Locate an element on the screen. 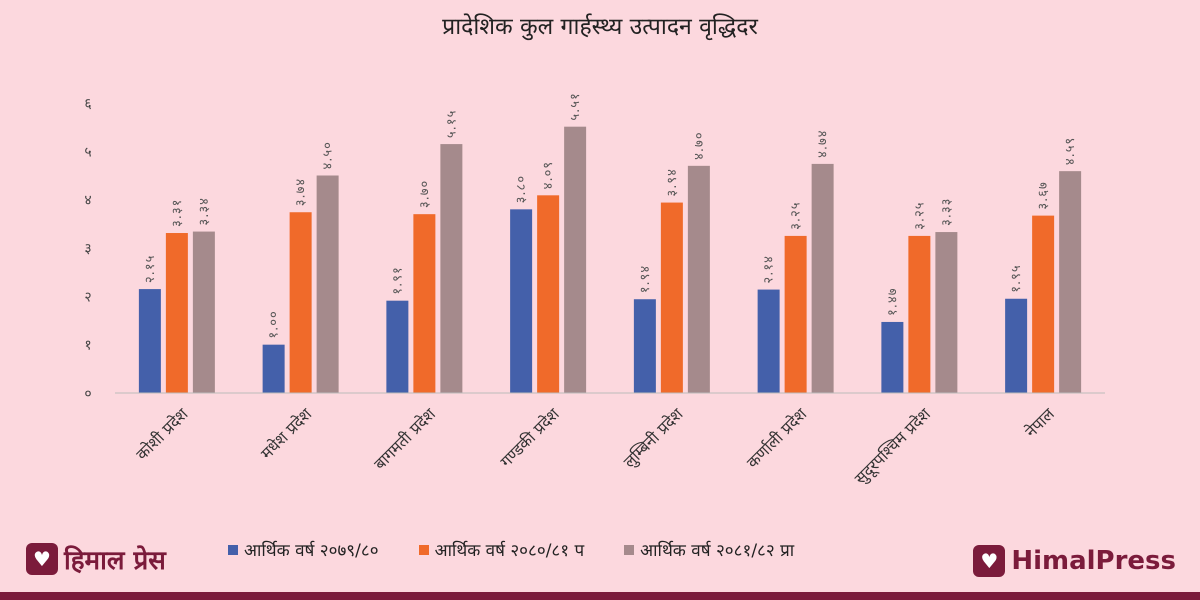 Image resolution: width=1200 pixels, height=600 pixels. data-label: १.९१ is located at coordinates (397, 280).